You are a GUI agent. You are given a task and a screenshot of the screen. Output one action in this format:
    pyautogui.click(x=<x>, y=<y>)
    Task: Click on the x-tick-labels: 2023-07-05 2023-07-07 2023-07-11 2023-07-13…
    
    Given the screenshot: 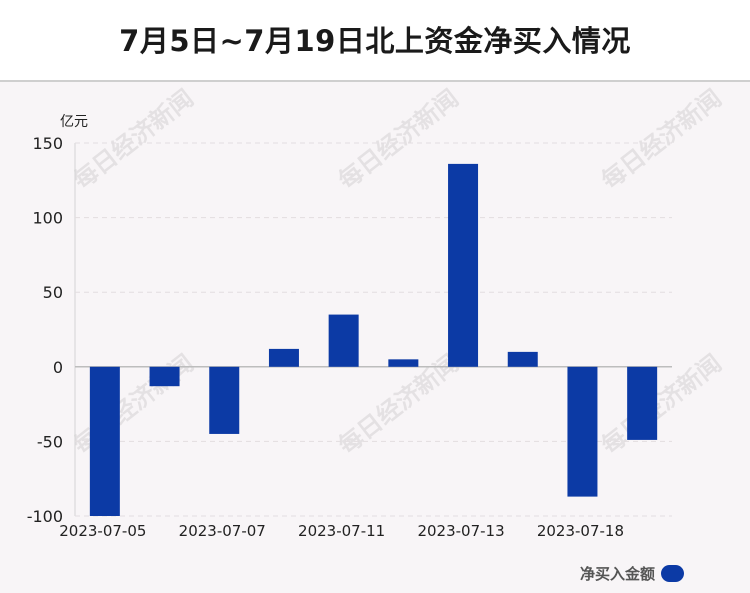 What is the action you would take?
    pyautogui.click(x=341, y=531)
    